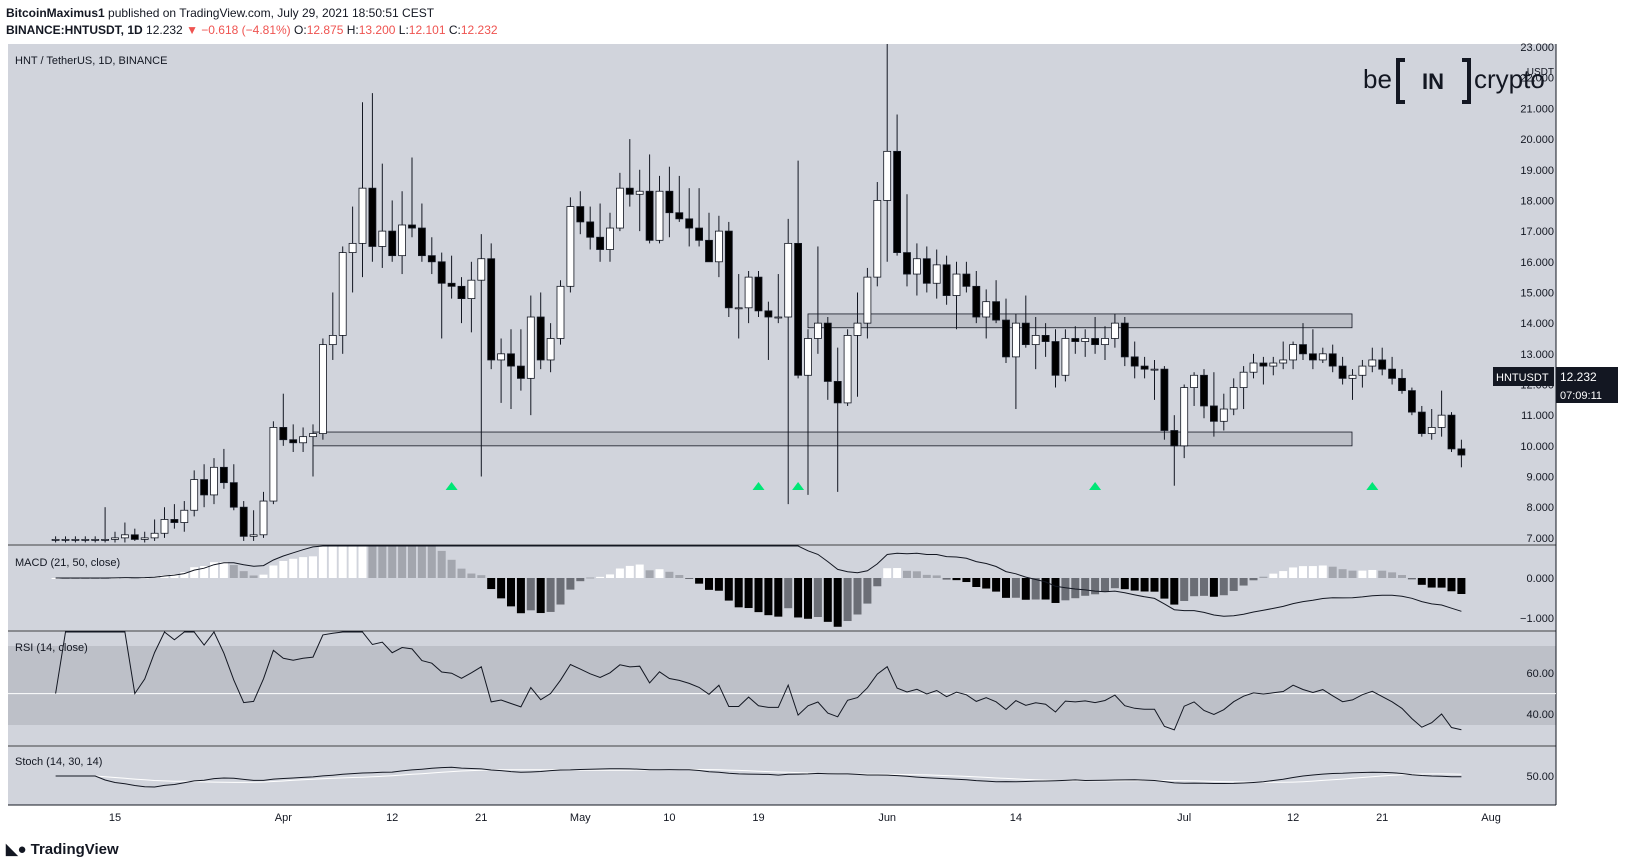  Describe the element at coordinates (1537, 48) in the screenshot. I see `y-tick-label: 23.000` at that location.